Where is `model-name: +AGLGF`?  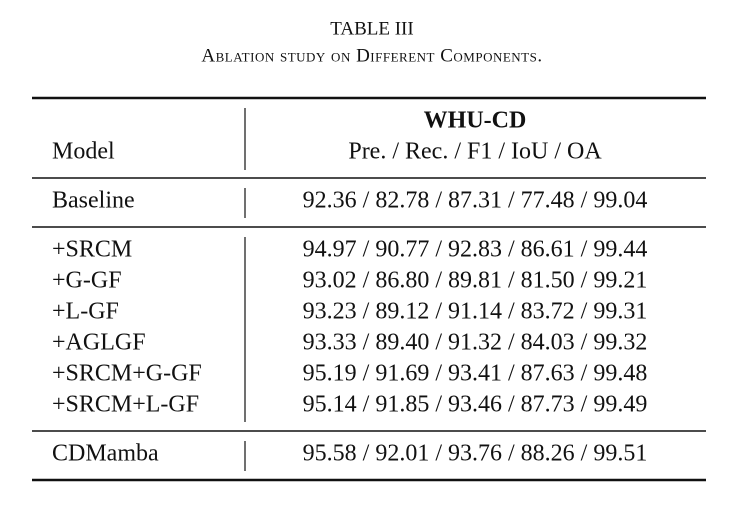 model-name: +AGLGF is located at coordinates (99, 343).